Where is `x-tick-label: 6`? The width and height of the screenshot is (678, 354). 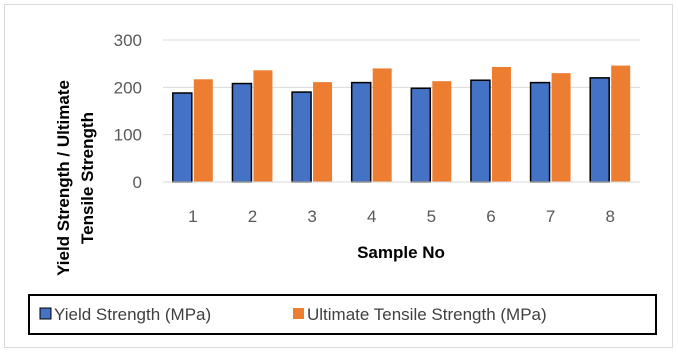
x-tick-label: 6 is located at coordinates (490, 216).